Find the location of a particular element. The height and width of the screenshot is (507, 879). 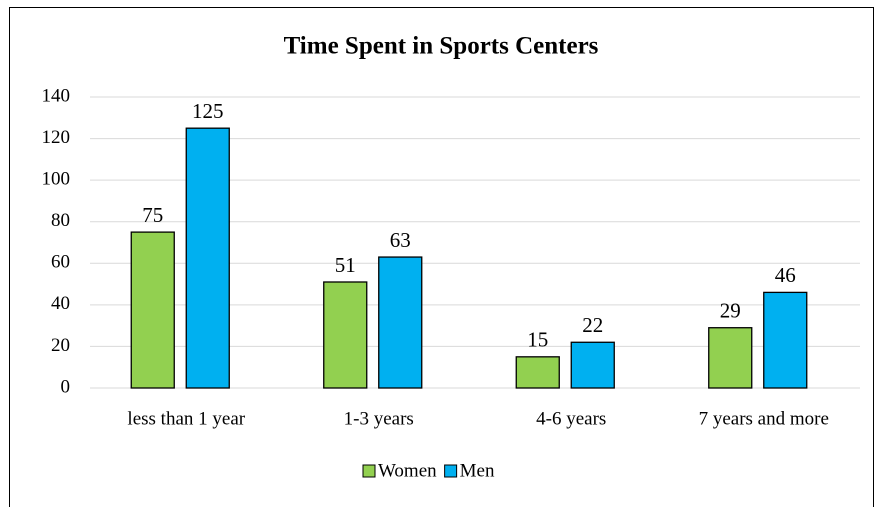

value-label: 63 is located at coordinates (400, 240).